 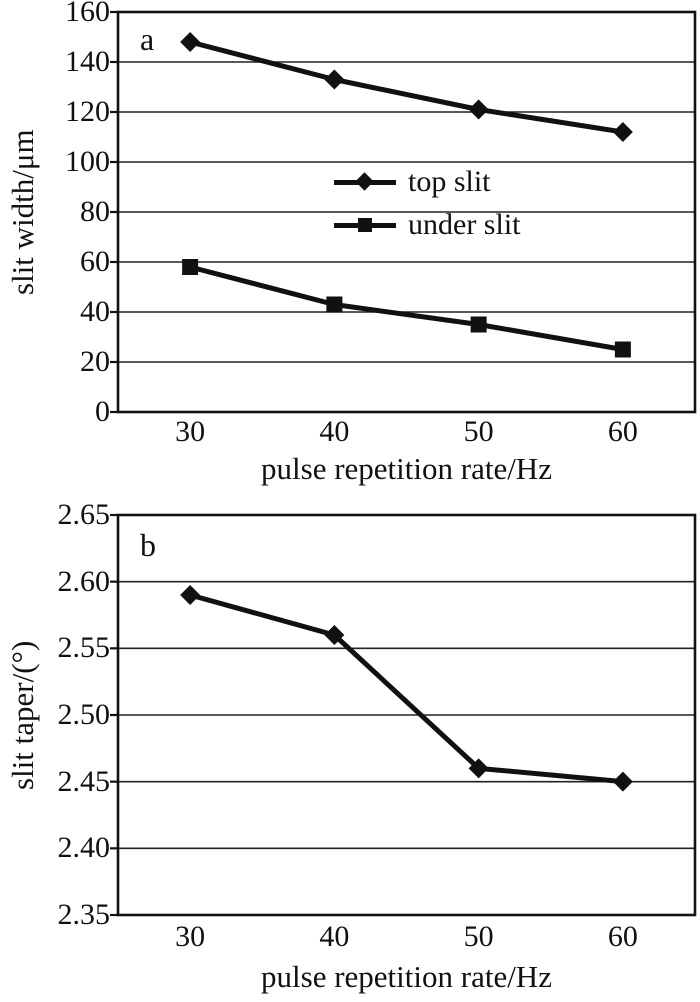 What do you see at coordinates (87, 61) in the screenshot?
I see `y-tick-label: 140` at bounding box center [87, 61].